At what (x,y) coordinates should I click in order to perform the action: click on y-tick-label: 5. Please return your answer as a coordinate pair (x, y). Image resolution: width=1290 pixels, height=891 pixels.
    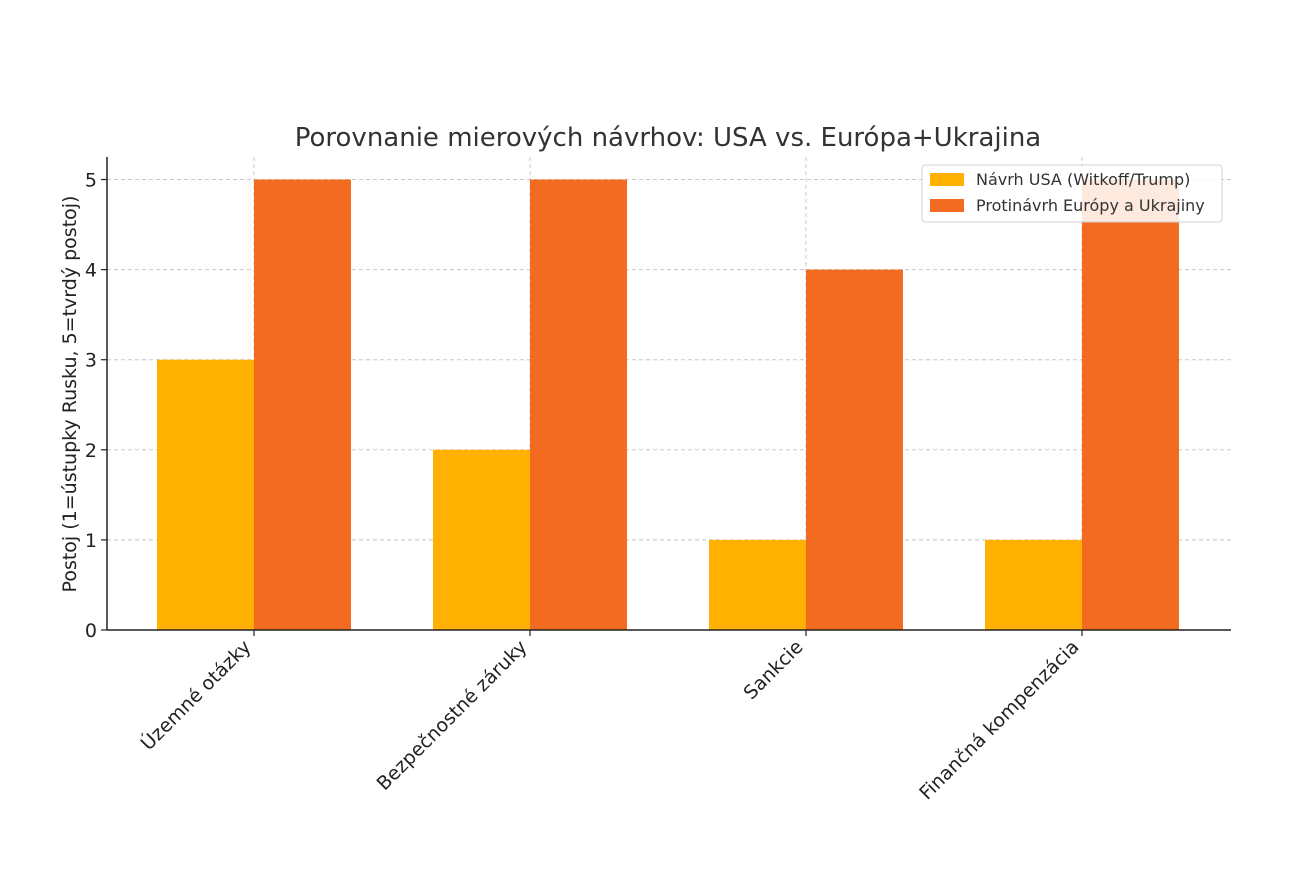
    Looking at the image, I should click on (91, 181).